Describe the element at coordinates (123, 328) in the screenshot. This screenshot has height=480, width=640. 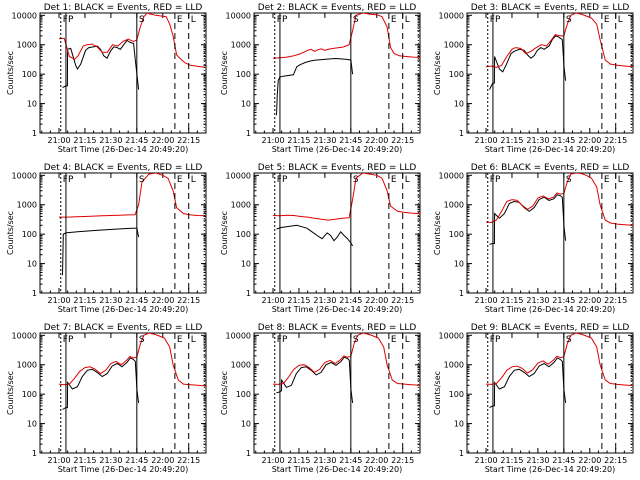
I see `panel-title: Det 7: BLACK = Events, RED = LLD` at that location.